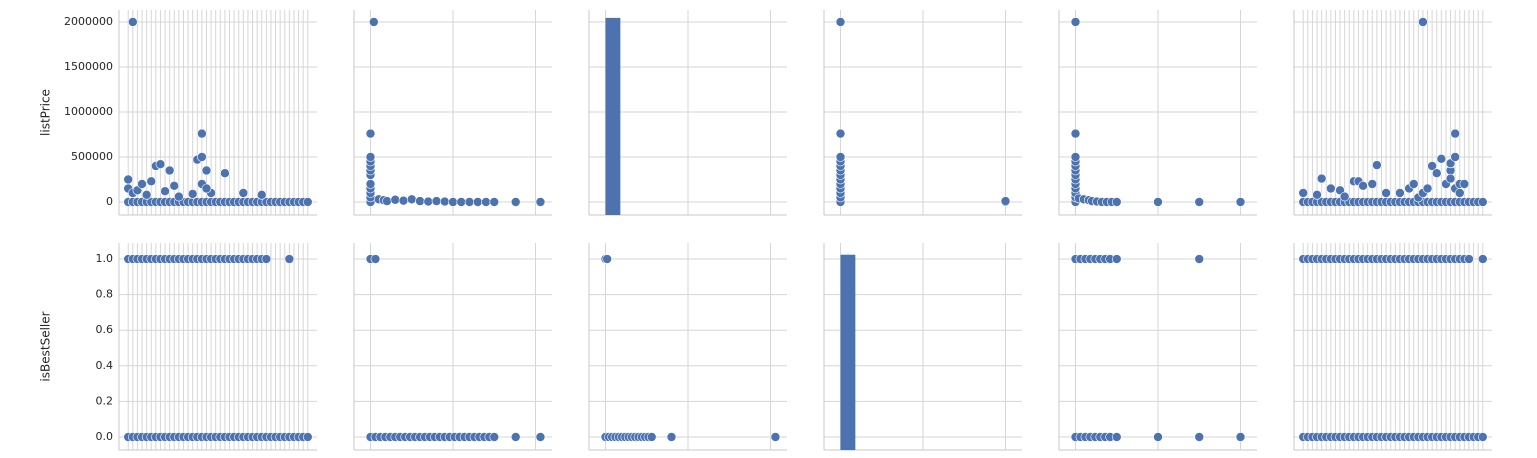 Image resolution: width=1537 pixels, height=458 pixels. Describe the element at coordinates (105, 258) in the screenshot. I see `y-tick-label: 1.0` at that location.